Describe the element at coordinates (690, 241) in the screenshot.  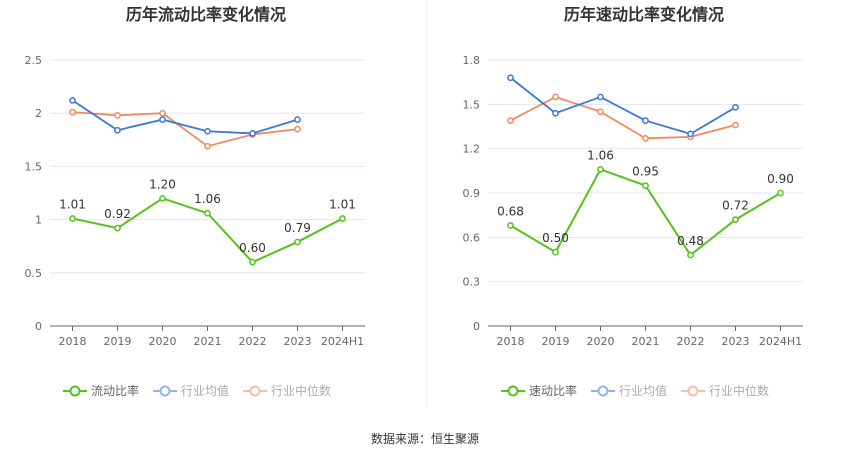
I see `data-label: 0.48` at that location.